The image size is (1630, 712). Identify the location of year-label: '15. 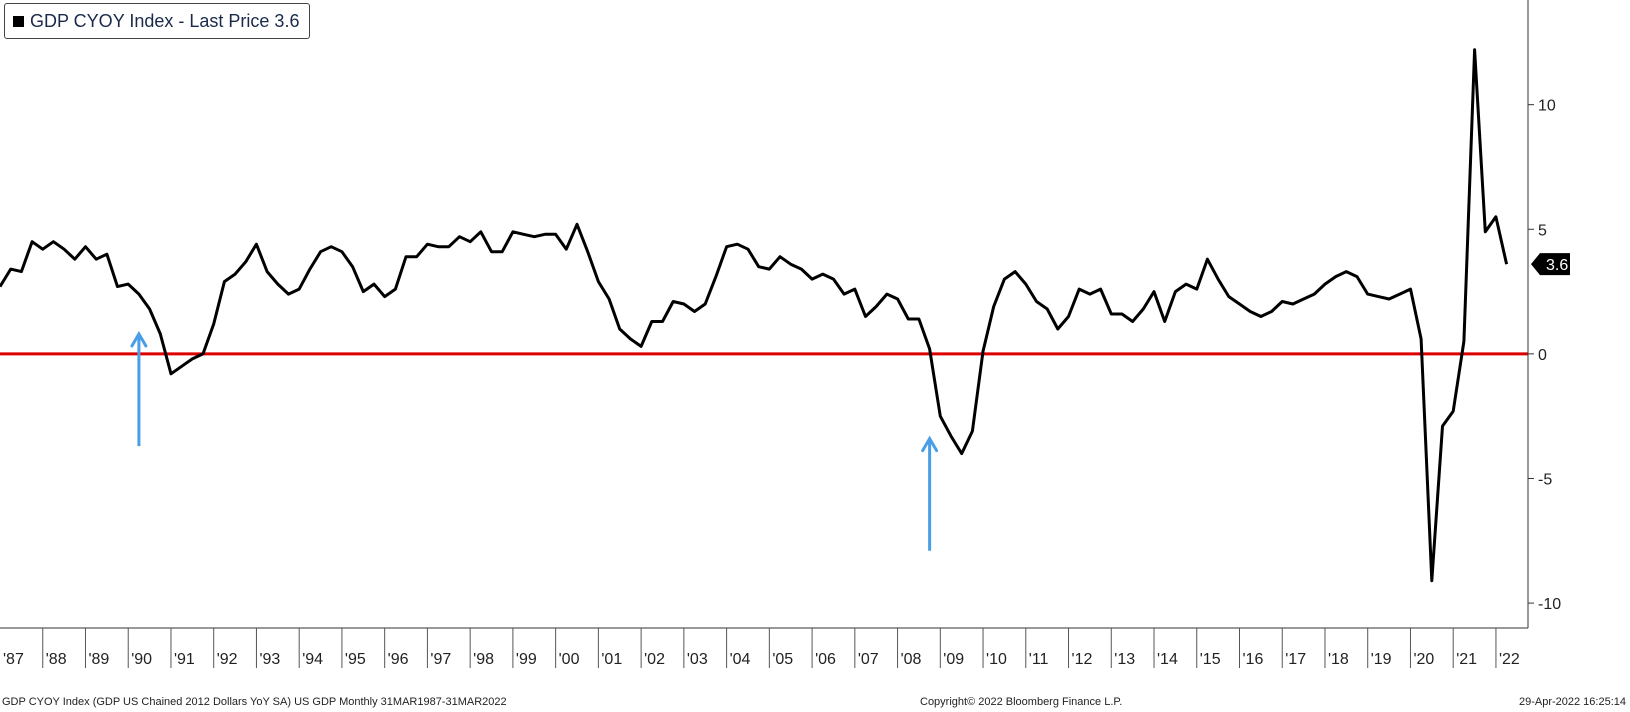
(1210, 659).